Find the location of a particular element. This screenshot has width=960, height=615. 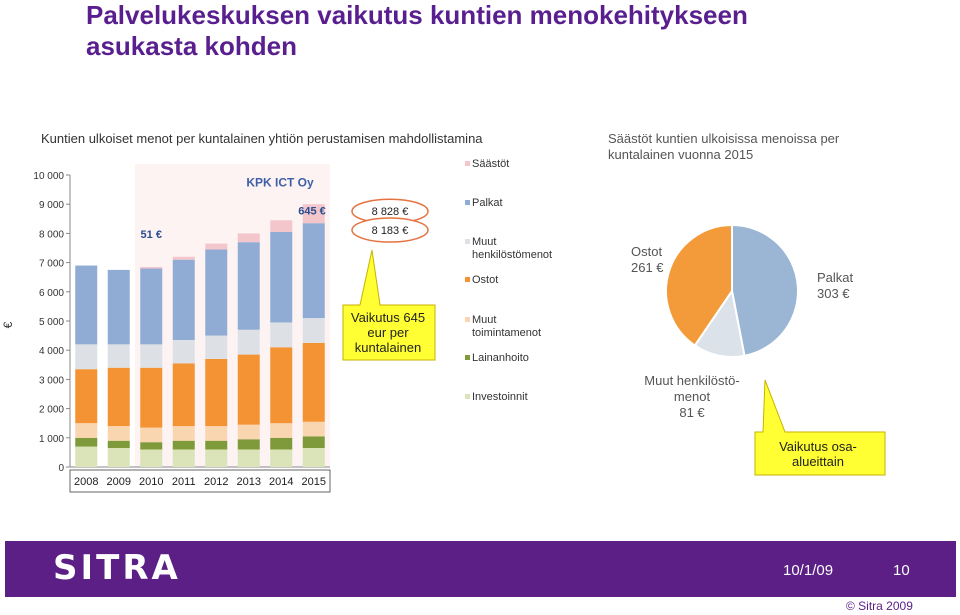

y-axis-label: € is located at coordinates (8, 324).